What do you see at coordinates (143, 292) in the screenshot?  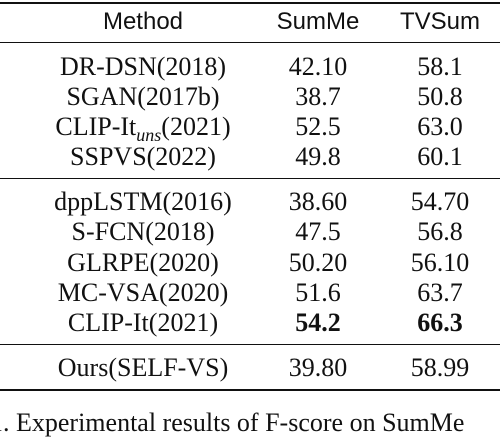 I see `row-method: MC-VSA(2020)` at bounding box center [143, 292].